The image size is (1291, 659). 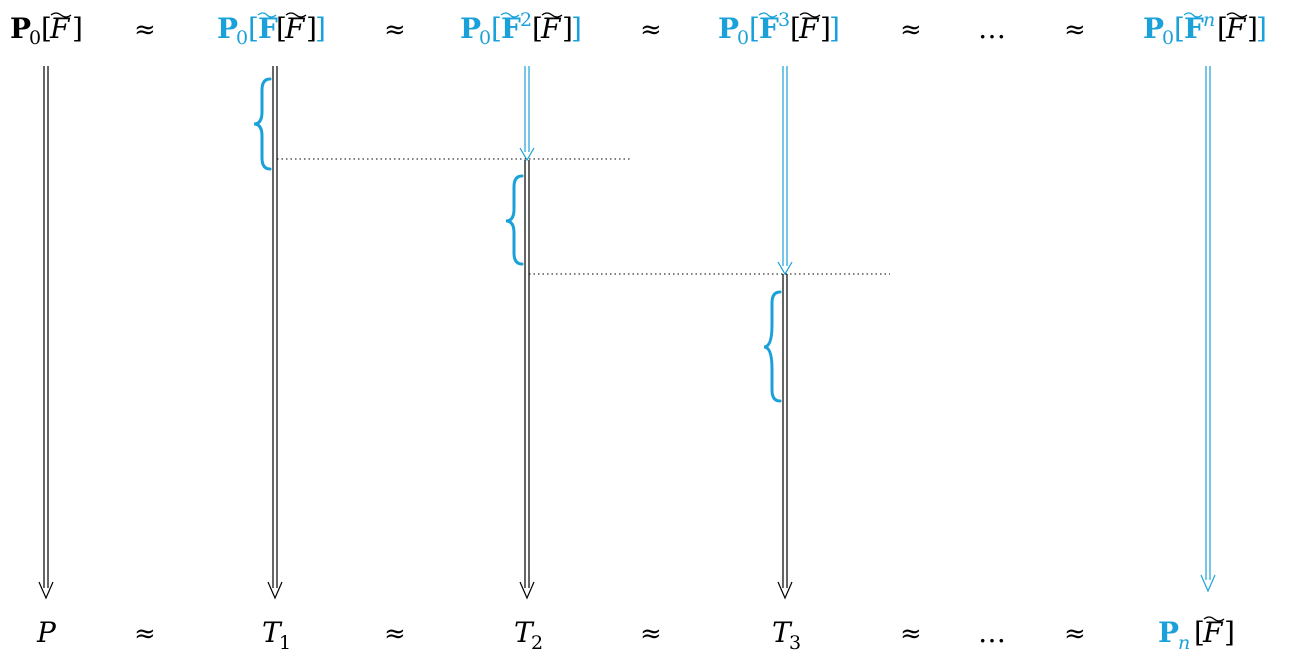 I want to click on top-term-5-power: n, so click(x=1209, y=20).